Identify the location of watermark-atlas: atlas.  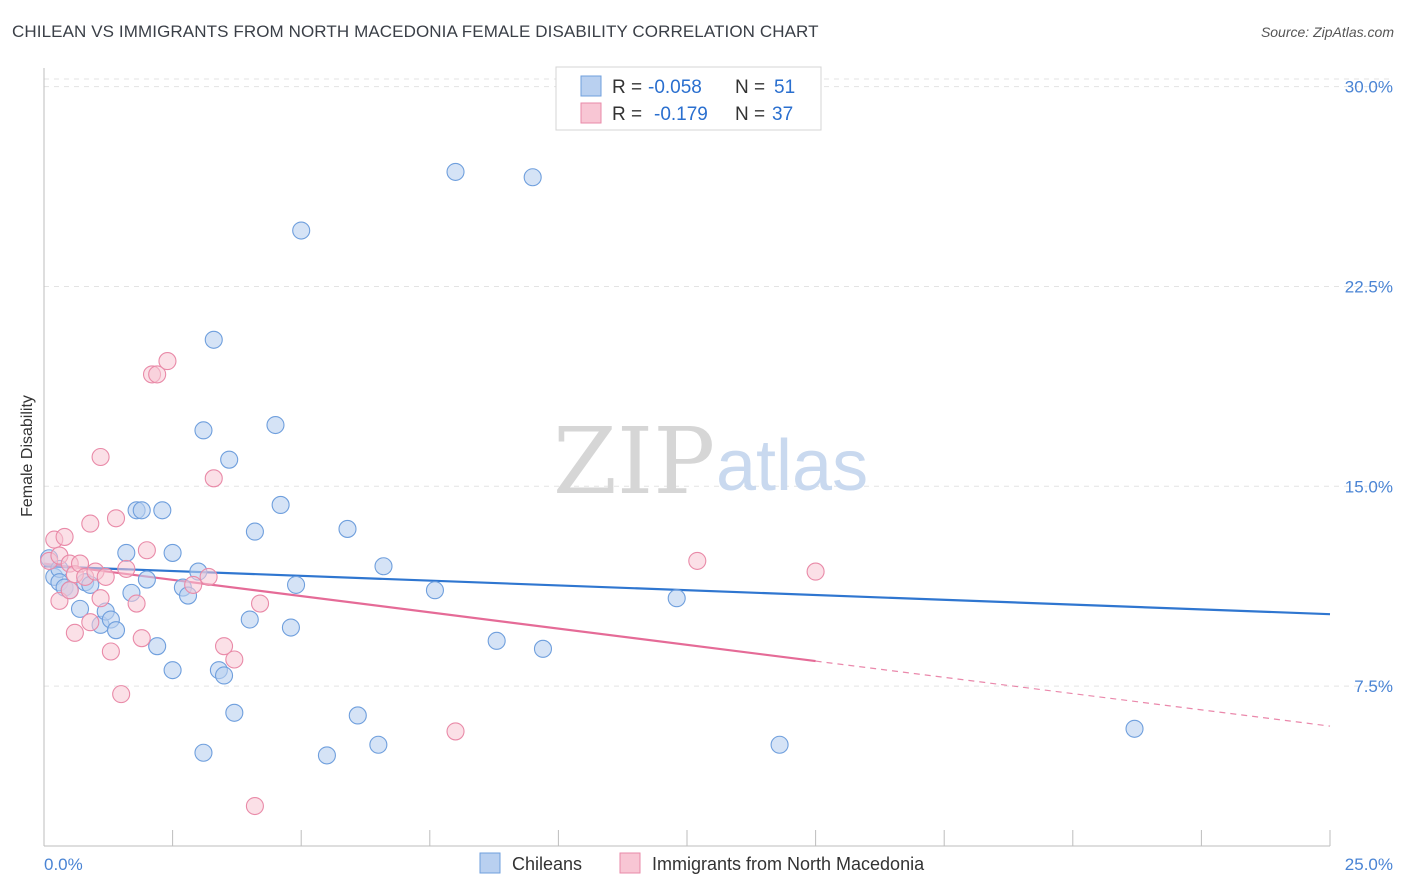
(792, 466).